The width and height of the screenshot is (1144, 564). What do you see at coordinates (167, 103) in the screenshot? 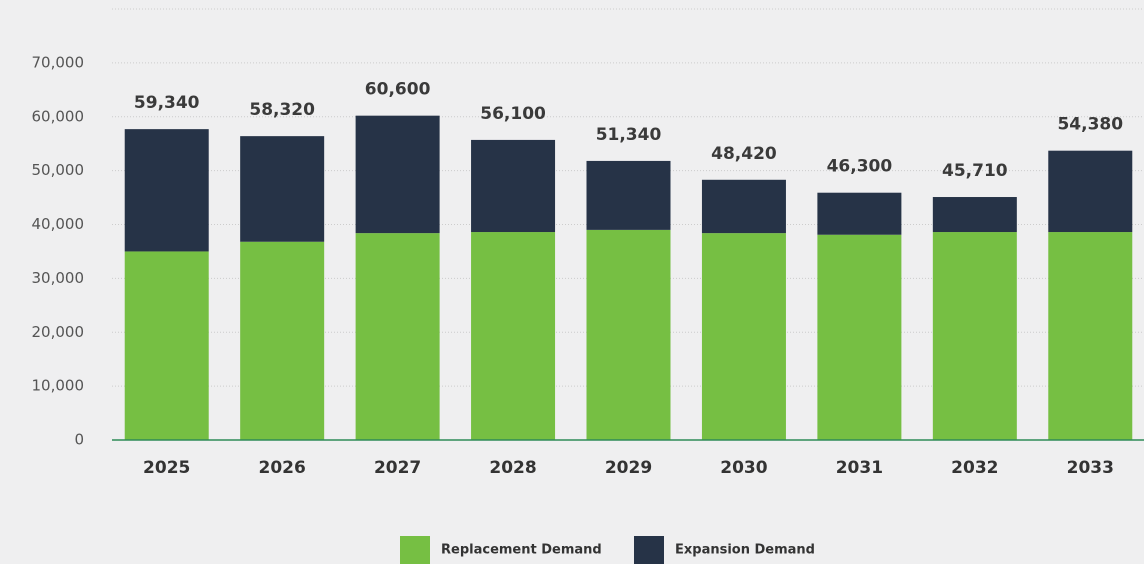
I see `total-label: 59,340` at bounding box center [167, 103].